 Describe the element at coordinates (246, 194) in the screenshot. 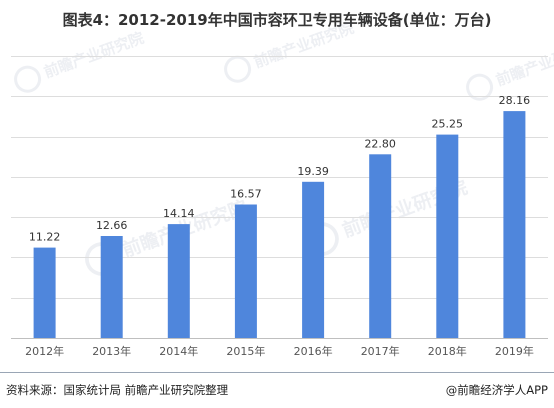

I see `value-label: 16.57` at that location.